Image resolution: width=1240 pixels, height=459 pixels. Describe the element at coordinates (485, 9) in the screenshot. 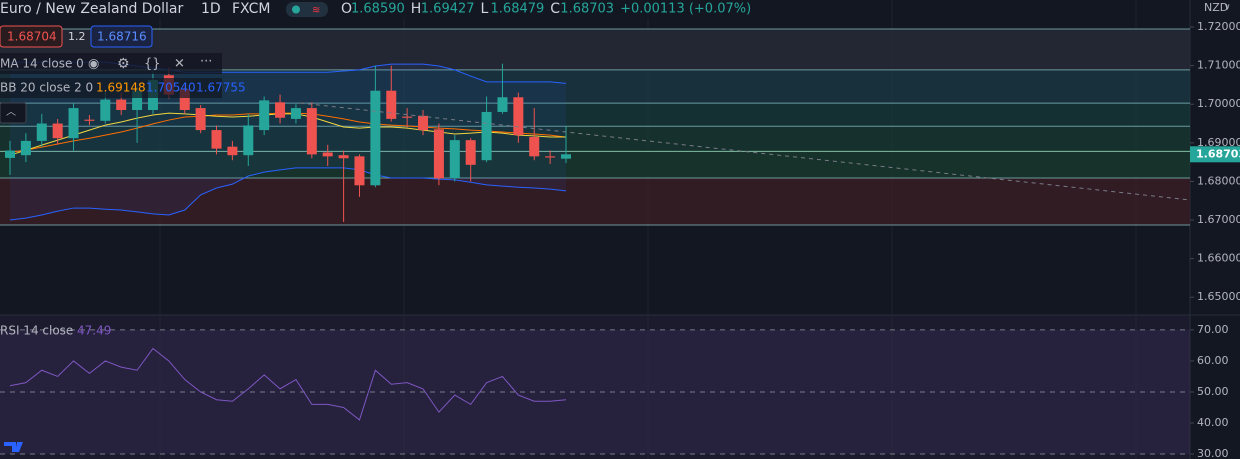

I see `ohlc-key: L` at that location.